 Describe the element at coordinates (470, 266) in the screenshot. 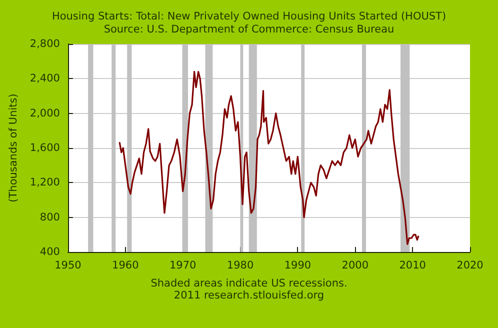

I see `x-tick-label: 2020` at that location.